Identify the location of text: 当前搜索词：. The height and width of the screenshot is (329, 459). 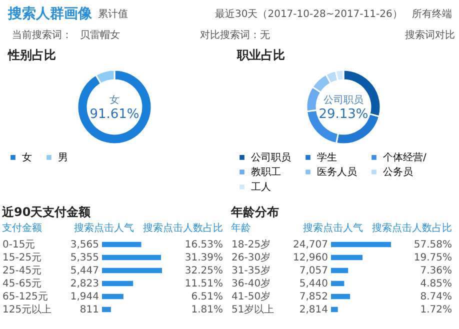
(42, 35).